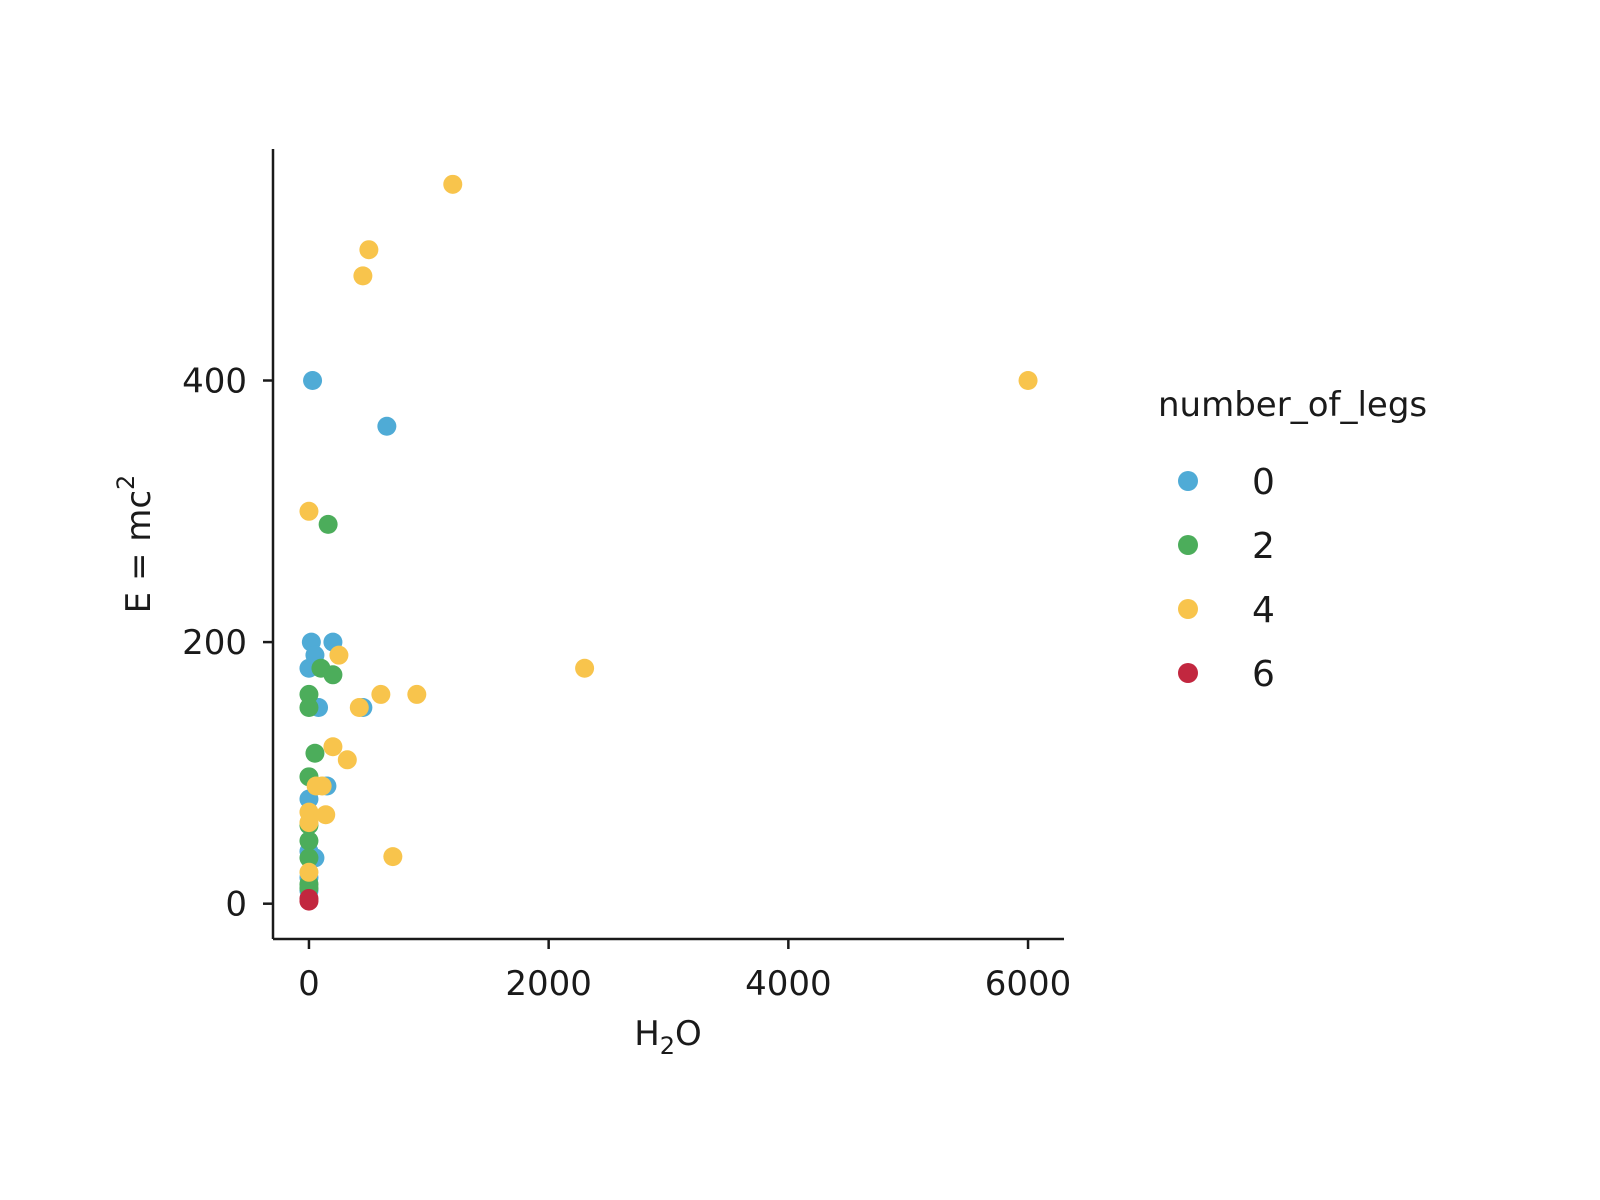  I want to click on legend: number_of_legs 0 2 4 6, so click(1292, 540).